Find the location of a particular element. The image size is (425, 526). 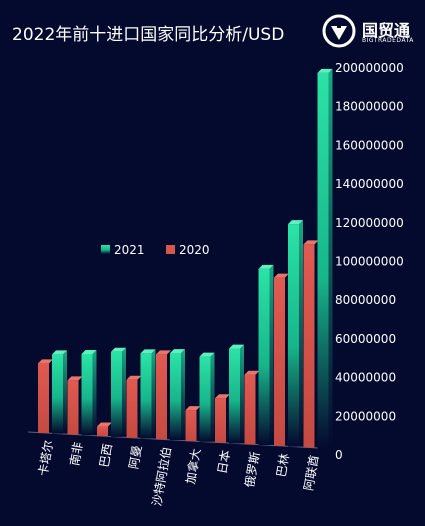

category-label: 卡塔尔 is located at coordinates (45, 458).